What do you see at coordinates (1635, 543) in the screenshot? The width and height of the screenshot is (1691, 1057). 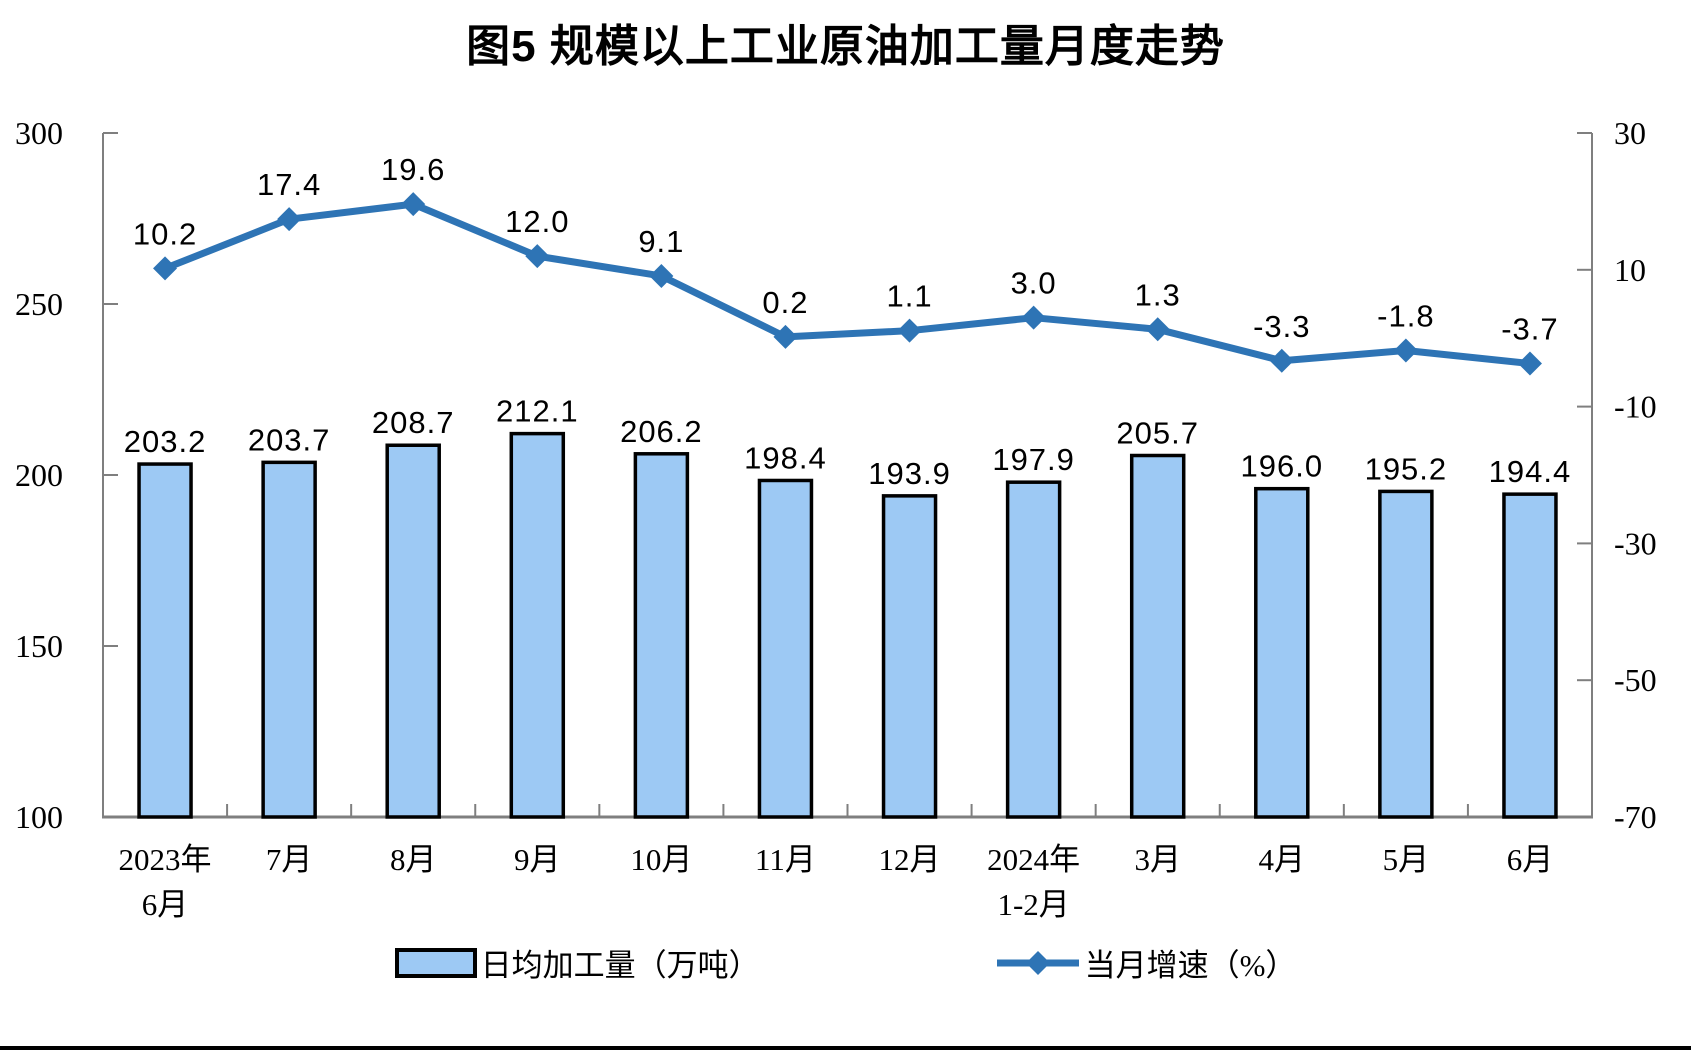 I see `right-axis-tick-label: -30` at bounding box center [1635, 543].